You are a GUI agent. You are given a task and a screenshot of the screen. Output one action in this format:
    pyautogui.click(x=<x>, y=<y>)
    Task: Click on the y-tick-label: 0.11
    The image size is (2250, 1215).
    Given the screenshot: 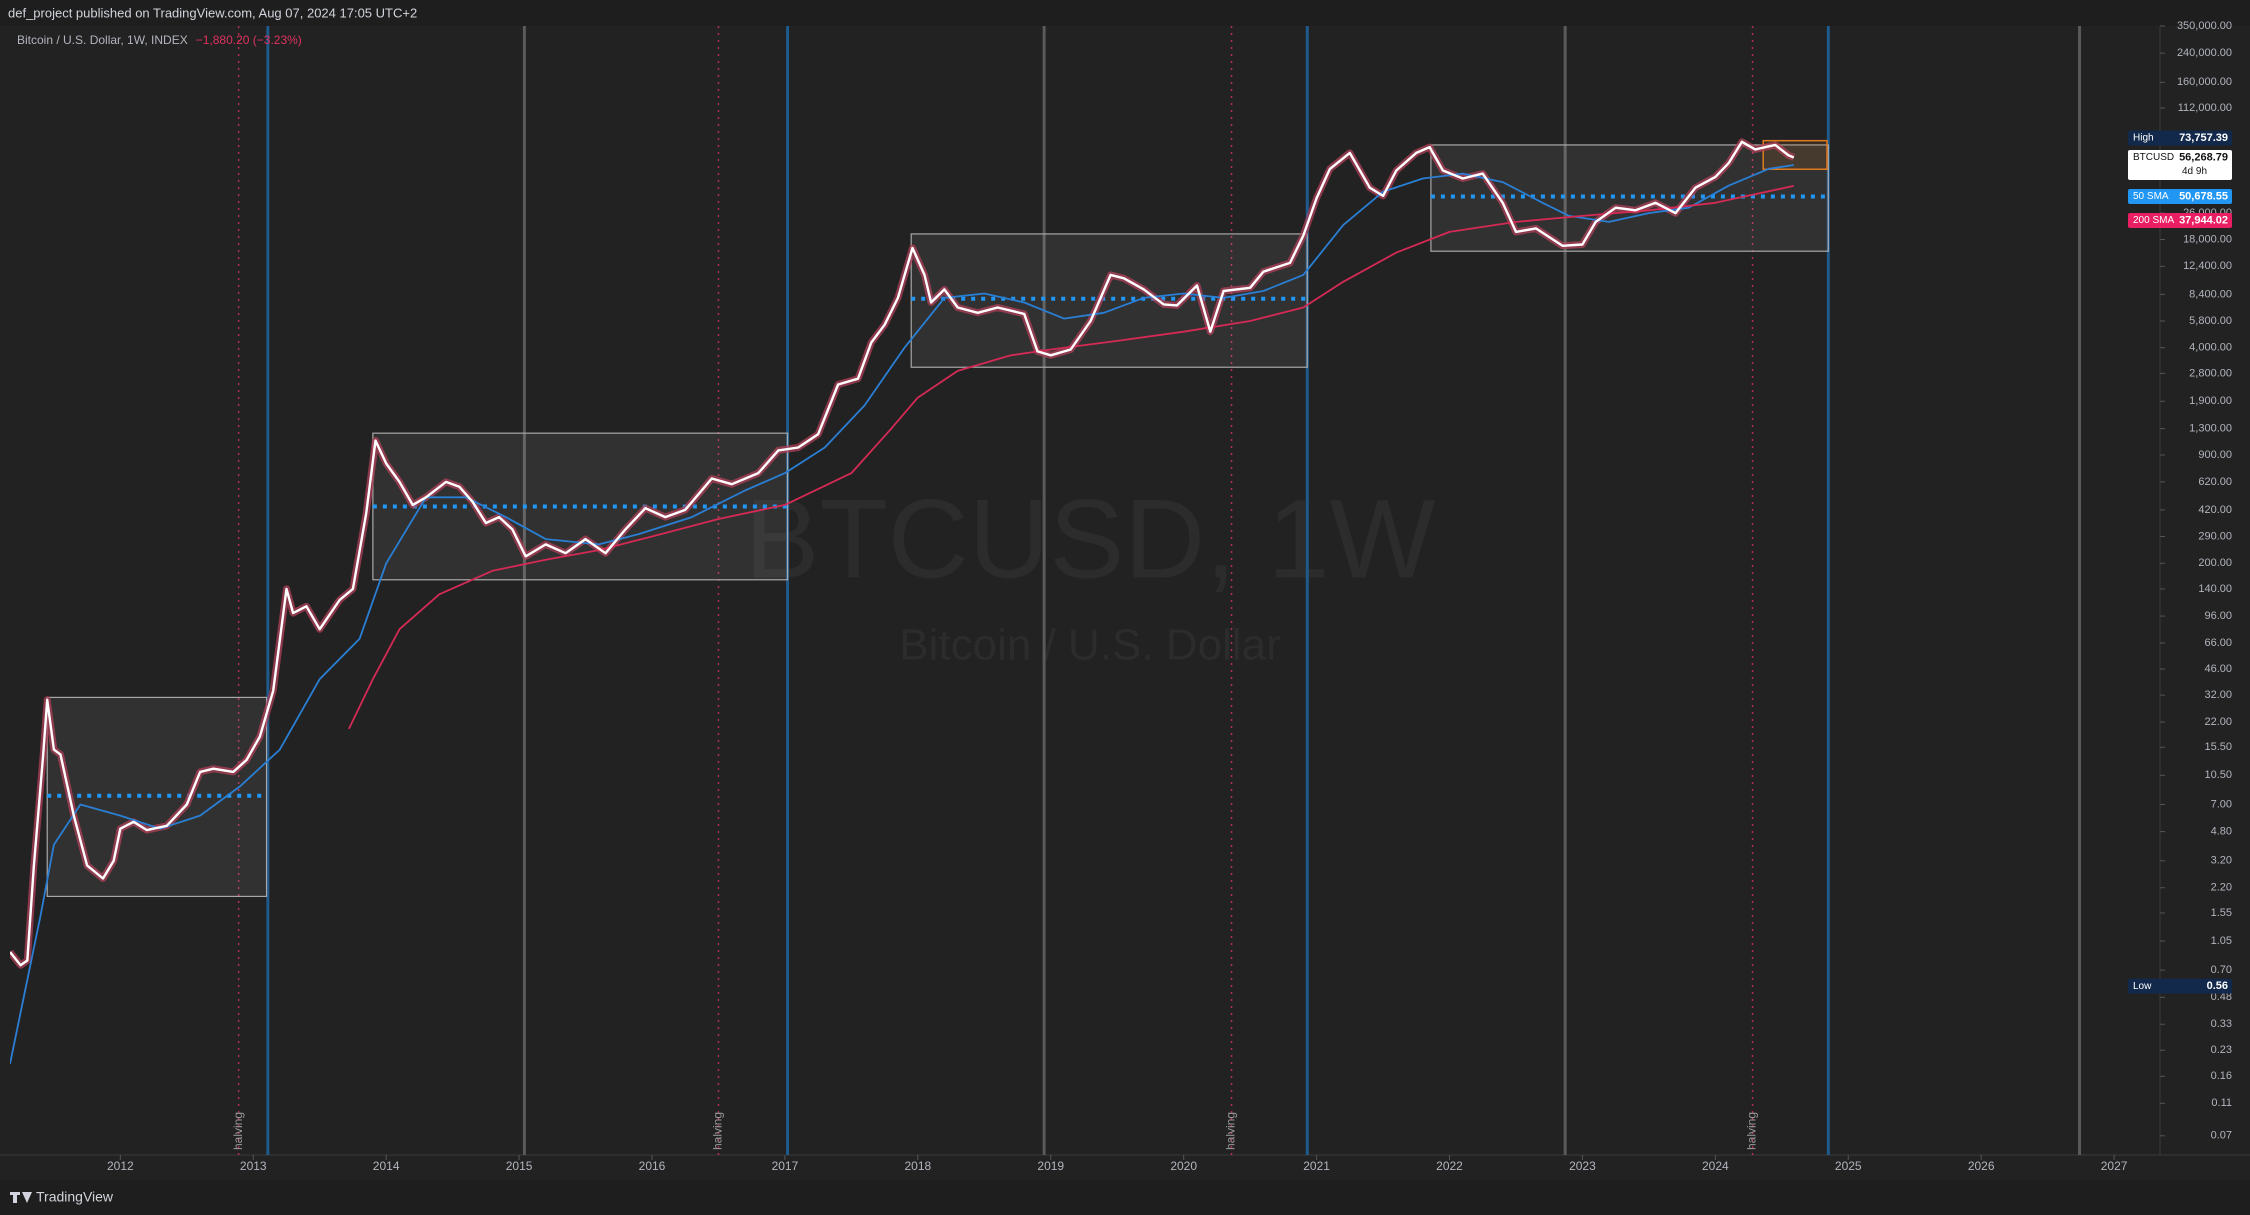 What is the action you would take?
    pyautogui.click(x=2221, y=1103)
    